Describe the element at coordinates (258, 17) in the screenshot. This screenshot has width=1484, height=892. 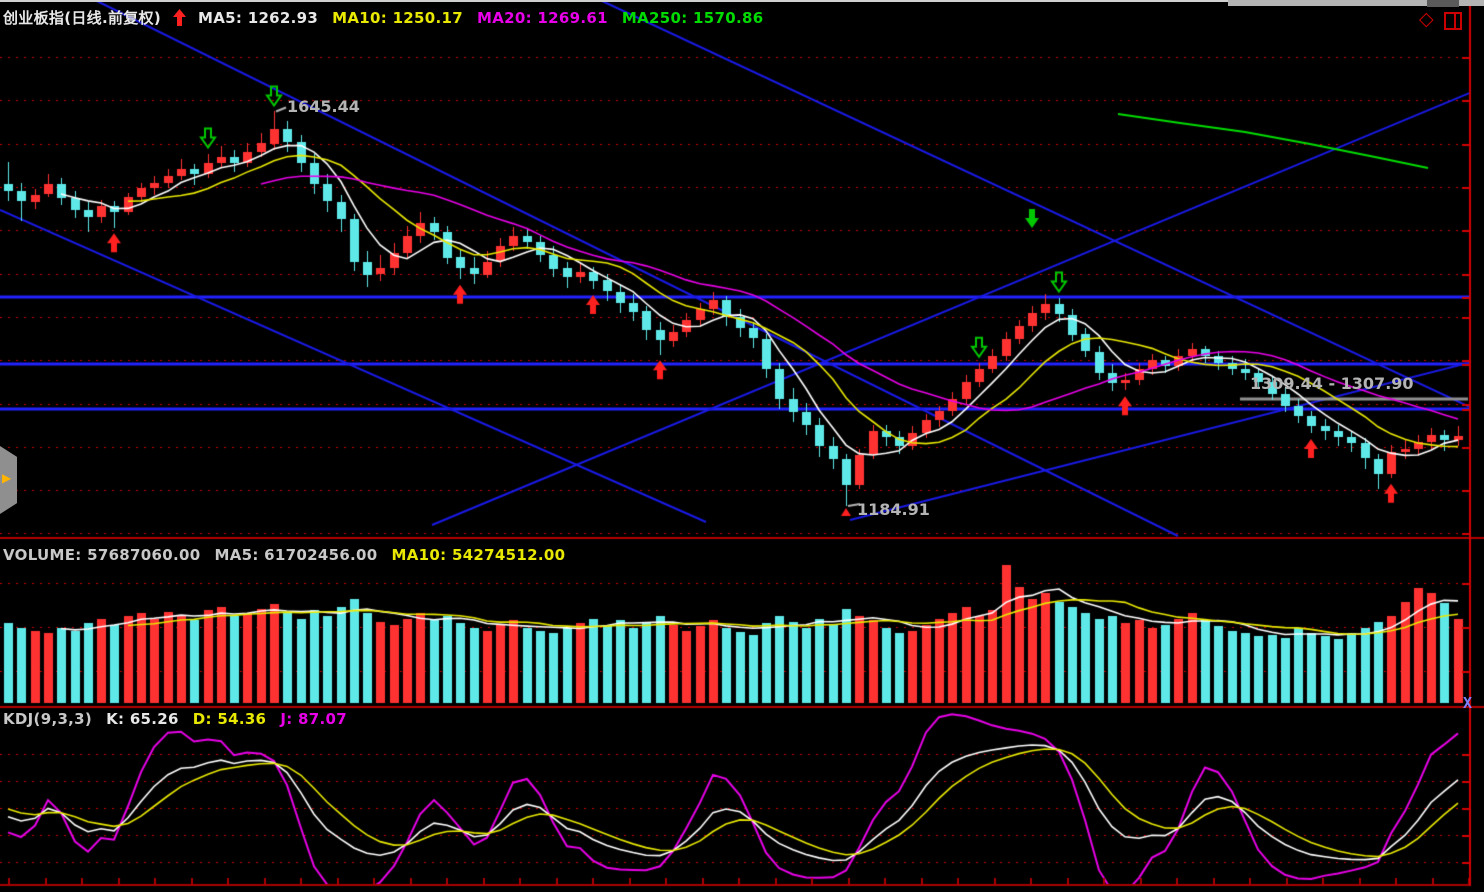
I see `ma5-value: MA5: 1262.93` at that location.